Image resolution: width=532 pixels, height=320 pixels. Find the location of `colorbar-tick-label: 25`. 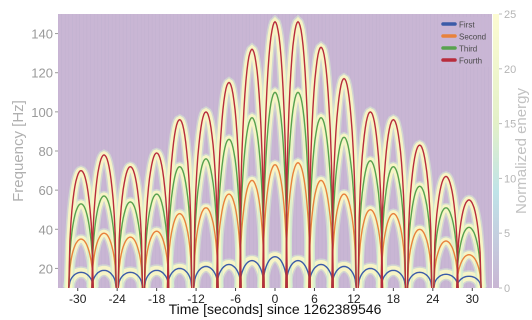

colorbar-tick-label: 25 is located at coordinates (510, 15).